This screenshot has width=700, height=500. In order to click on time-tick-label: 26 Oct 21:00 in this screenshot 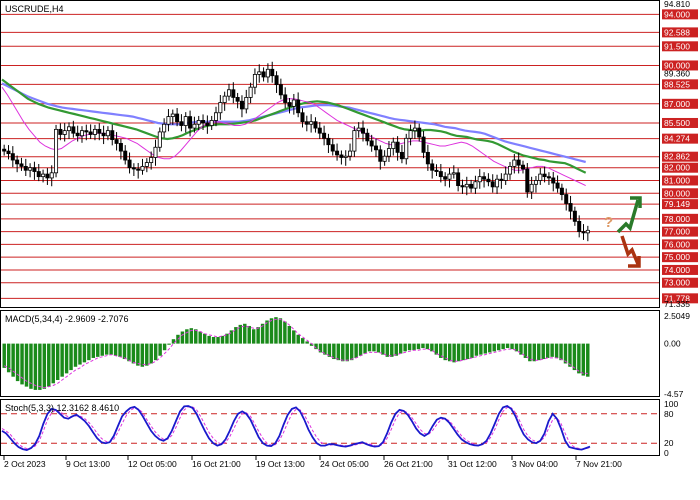, I will do `click(408, 464)`.